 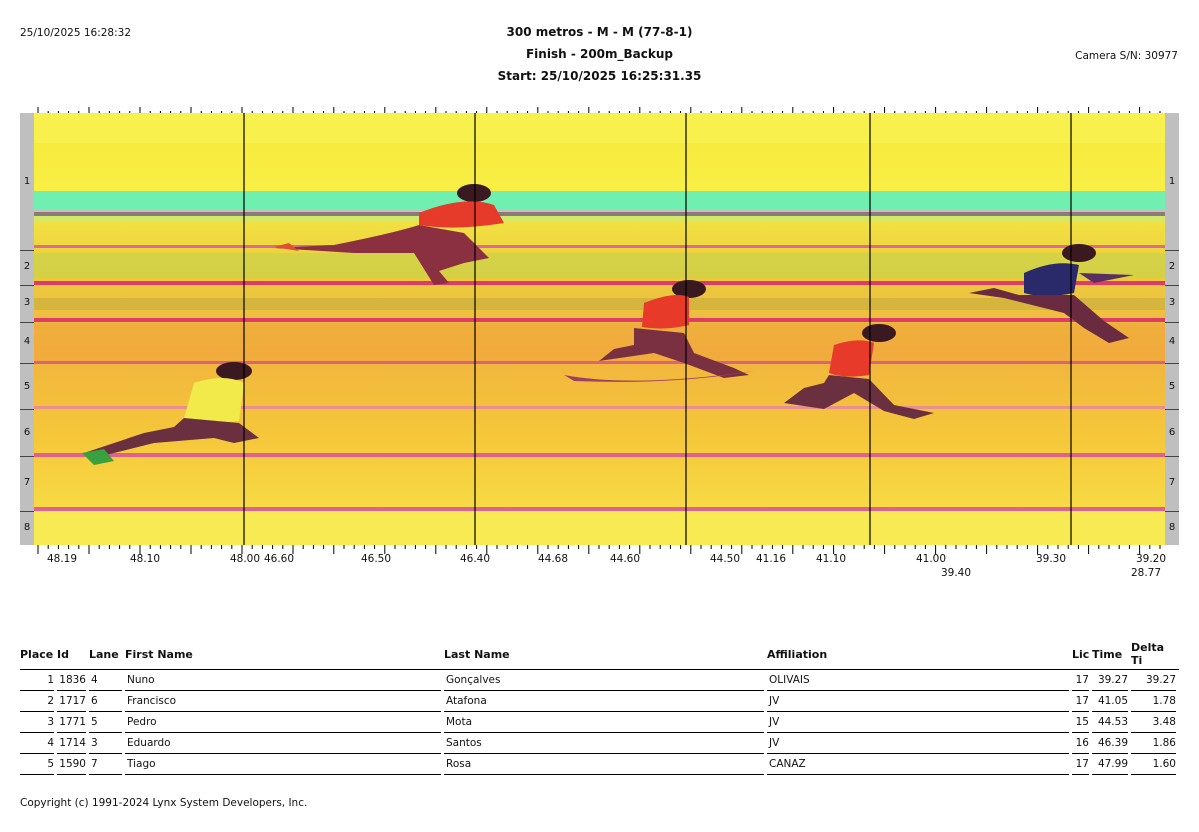 What do you see at coordinates (1153, 680) in the screenshot?
I see `delta-time-value: 39.27` at bounding box center [1153, 680].